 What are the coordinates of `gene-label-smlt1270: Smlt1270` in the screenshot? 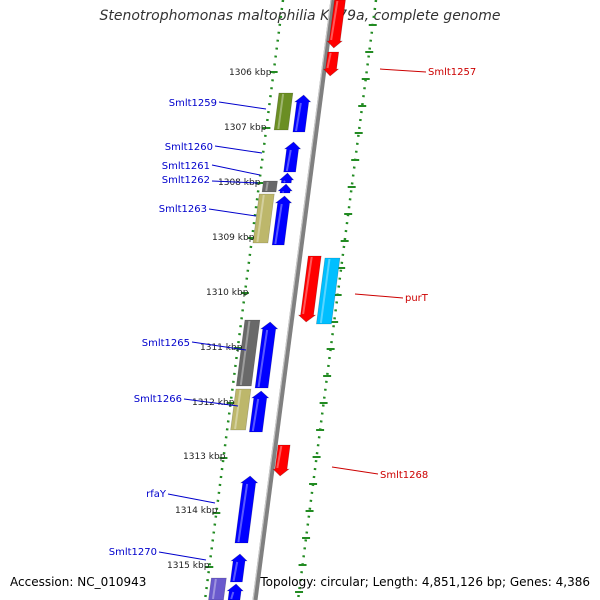 It's located at (133, 552).